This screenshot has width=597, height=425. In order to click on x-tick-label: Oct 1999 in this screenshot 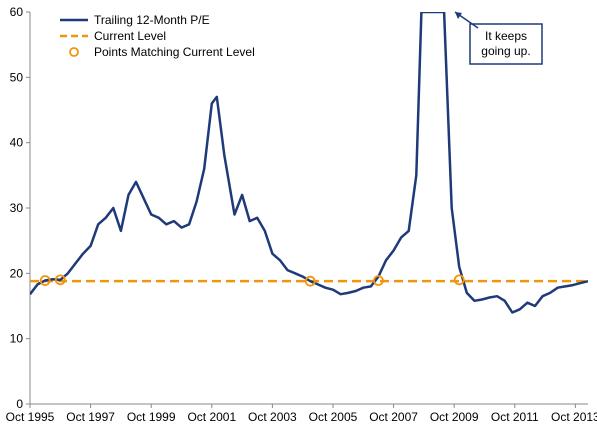, I will do `click(151, 417)`.